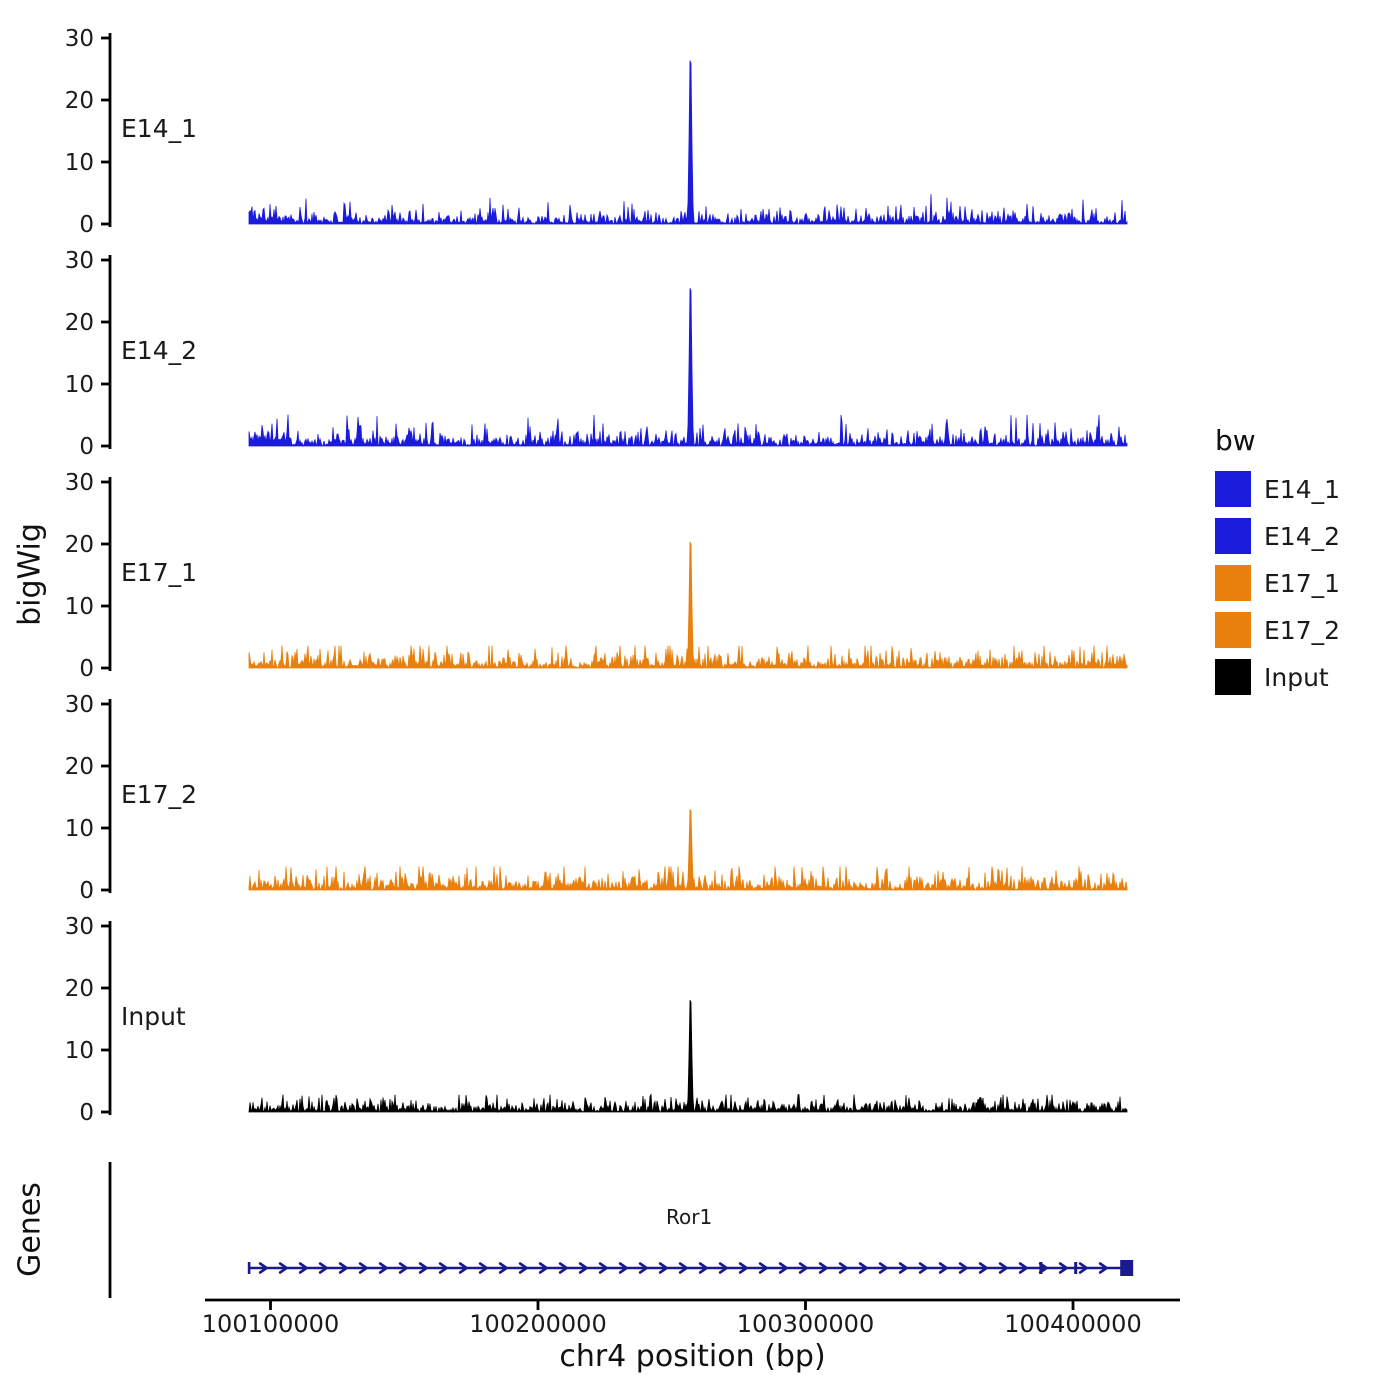 Image resolution: width=1400 pixels, height=1400 pixels. I want to click on x-tick-label: 100100000, so click(270, 1324).